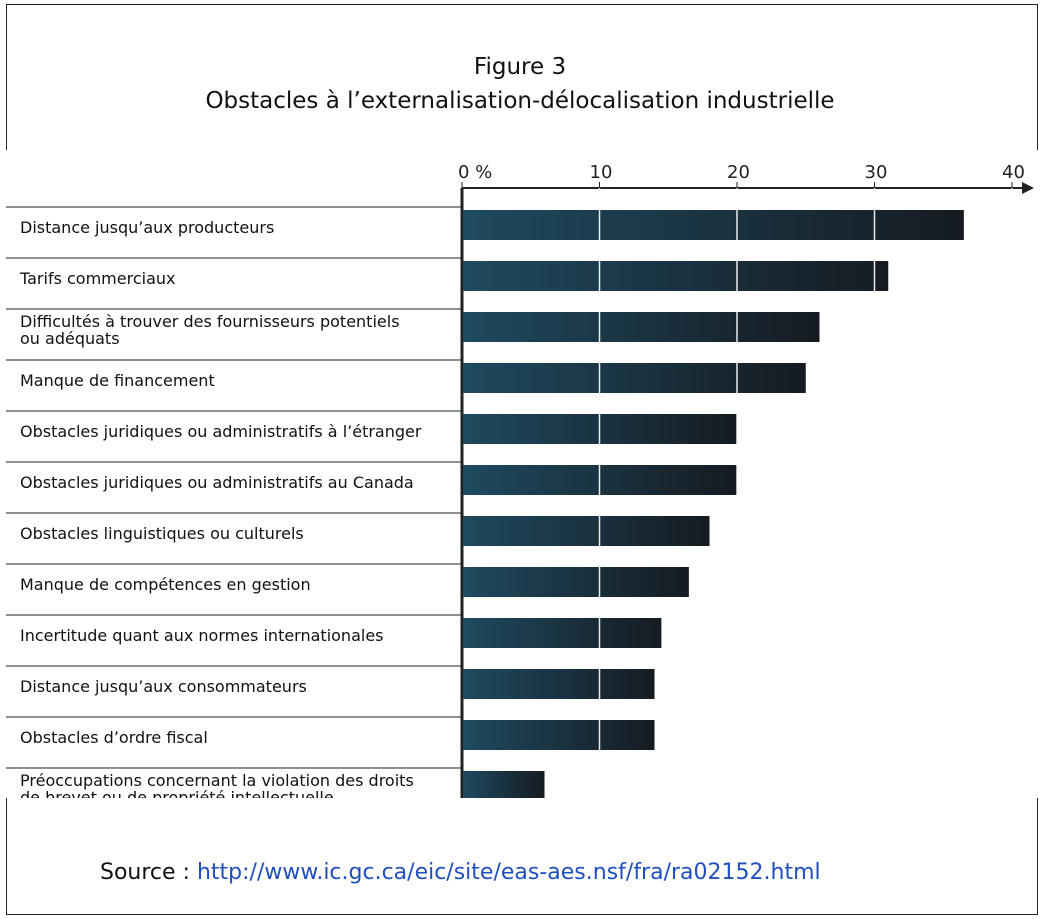 The height and width of the screenshot is (919, 1040). Describe the element at coordinates (114, 737) in the screenshot. I see `category-label: Obstacles d’ordre fiscal` at that location.